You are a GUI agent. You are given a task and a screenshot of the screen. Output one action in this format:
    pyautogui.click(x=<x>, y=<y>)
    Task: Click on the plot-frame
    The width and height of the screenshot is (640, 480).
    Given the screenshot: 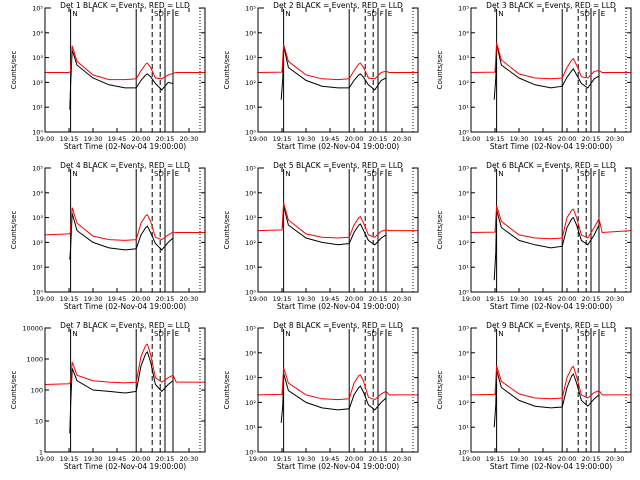 What is the action you would take?
    pyautogui.click(x=125, y=390)
    